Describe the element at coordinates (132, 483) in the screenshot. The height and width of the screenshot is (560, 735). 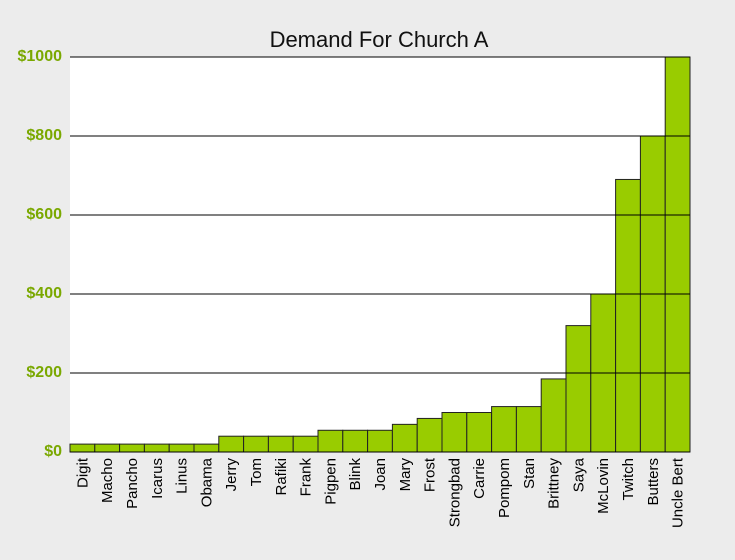
I see `x-tick-label: Pancho` at that location.